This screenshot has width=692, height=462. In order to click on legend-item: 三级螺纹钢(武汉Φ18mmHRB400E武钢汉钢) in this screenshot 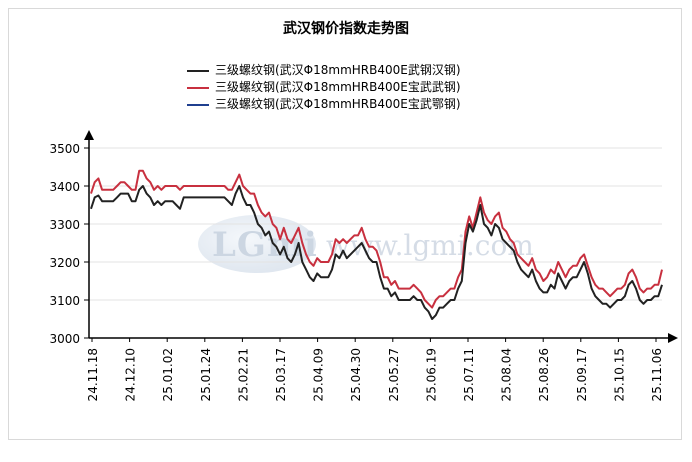, I will do `click(324, 70)`.